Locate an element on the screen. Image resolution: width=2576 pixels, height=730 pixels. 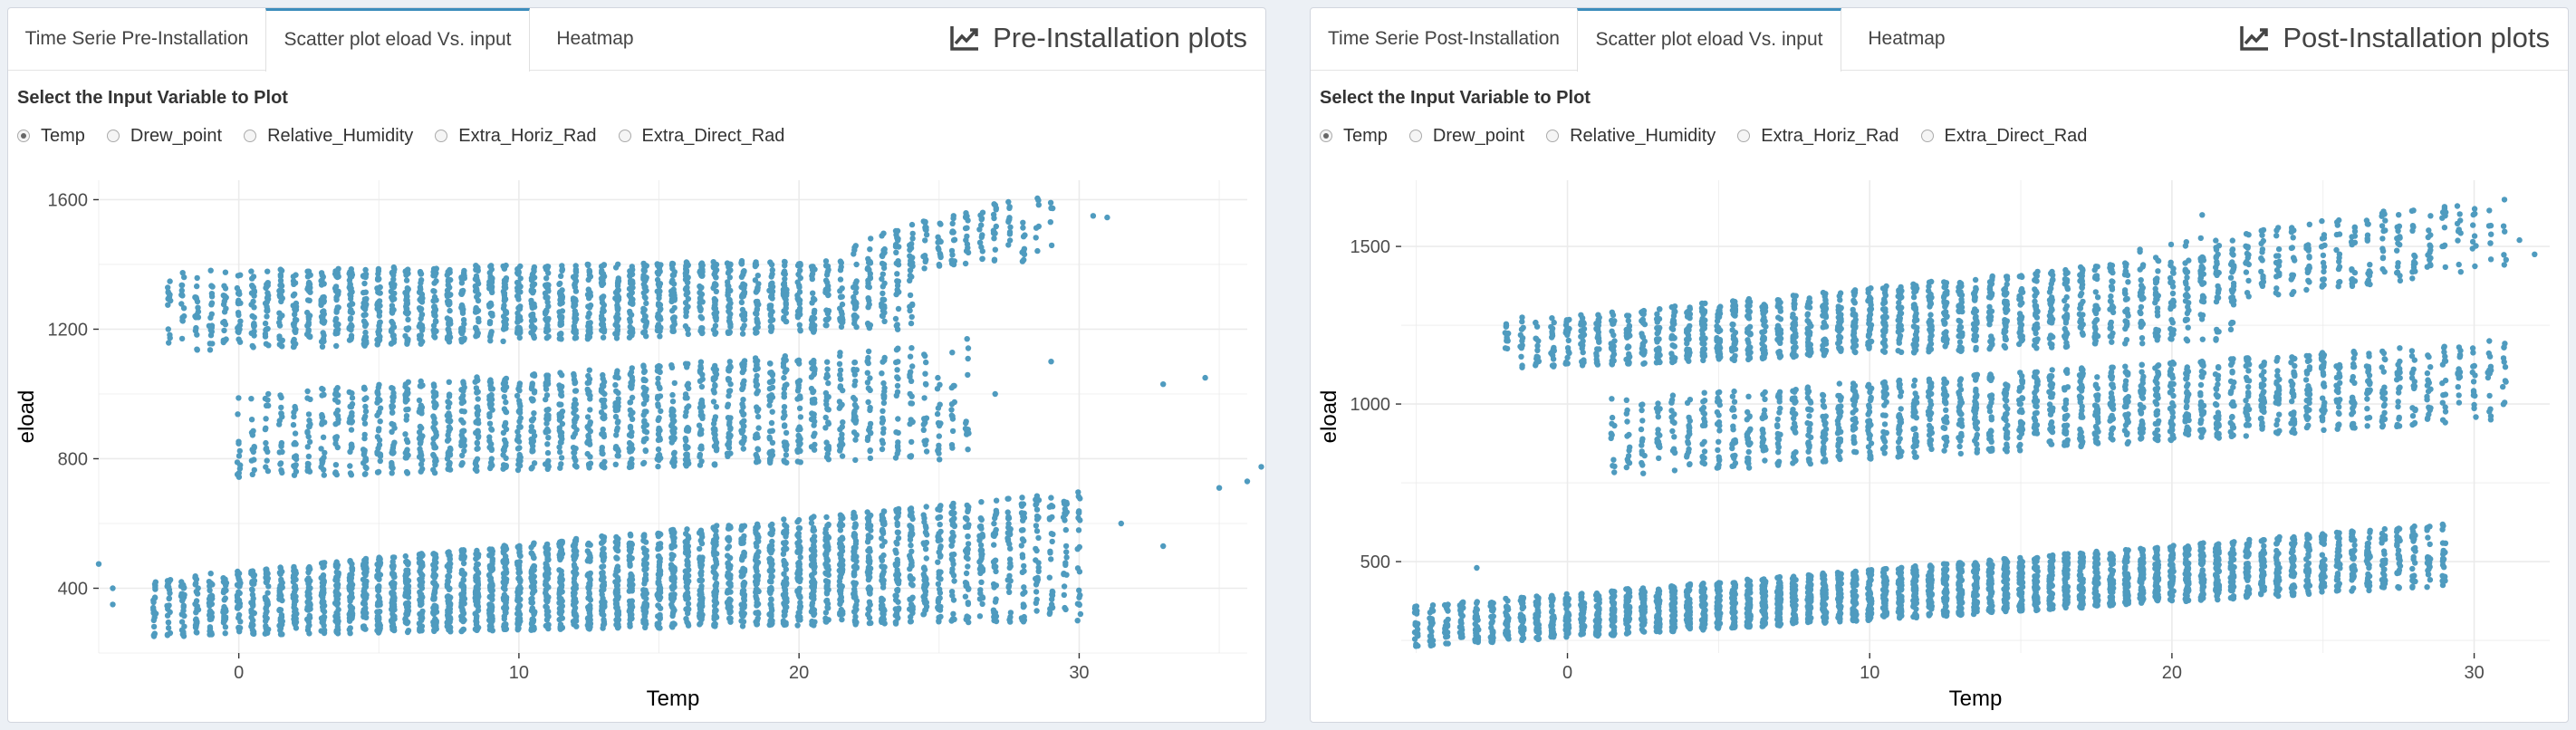
tab-time-serie-pre: Time Serie Pre-Installation is located at coordinates (136, 38).